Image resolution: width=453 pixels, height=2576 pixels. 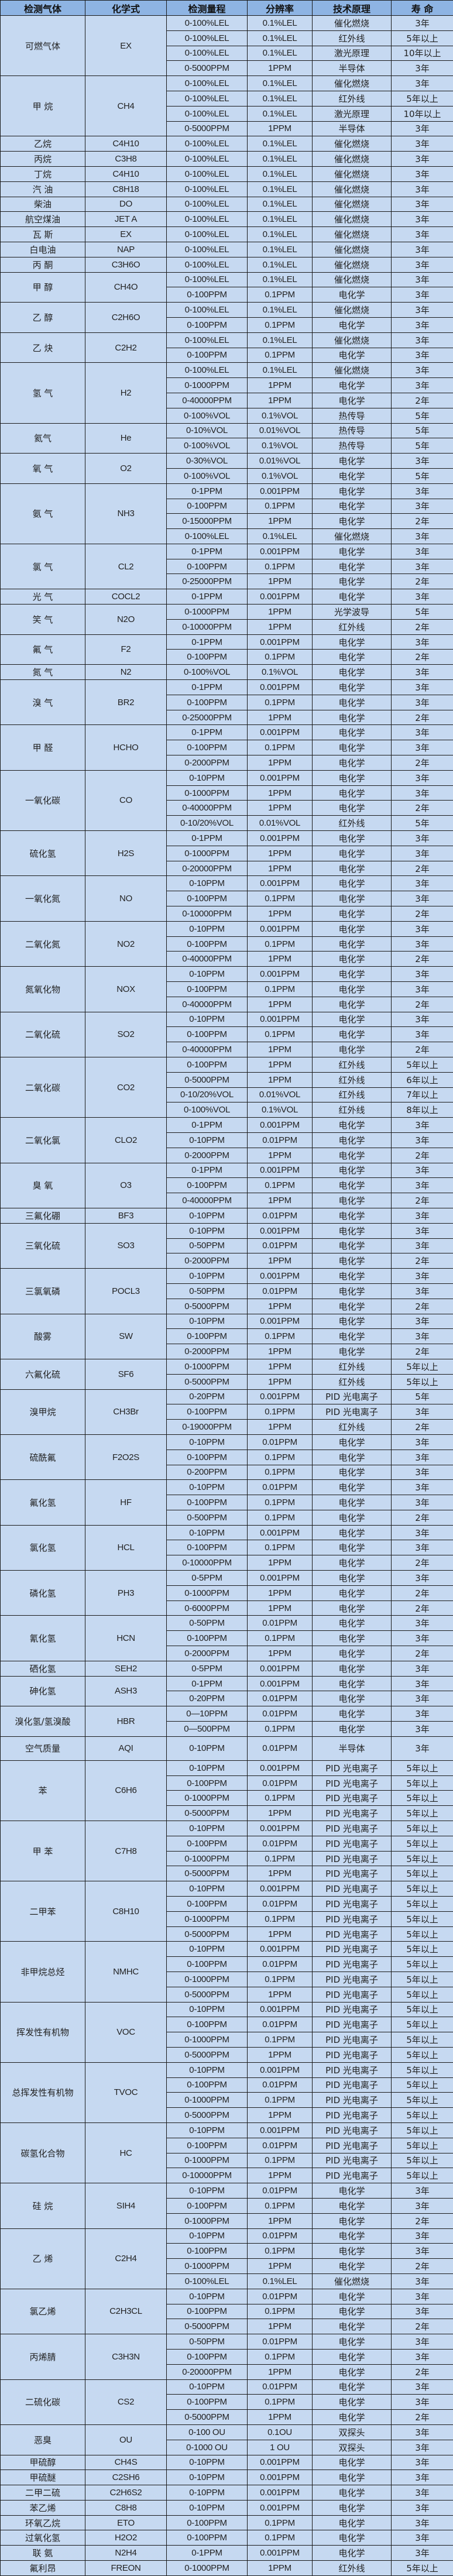 I want to click on gas-name-cell: 氟化氢, so click(x=43, y=1502).